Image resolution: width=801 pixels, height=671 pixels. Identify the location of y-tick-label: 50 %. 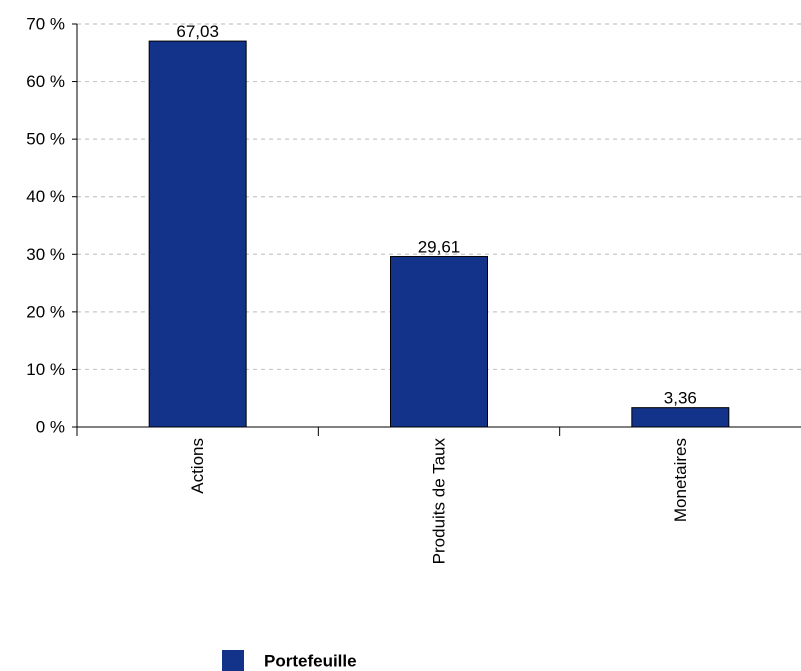
(45, 139).